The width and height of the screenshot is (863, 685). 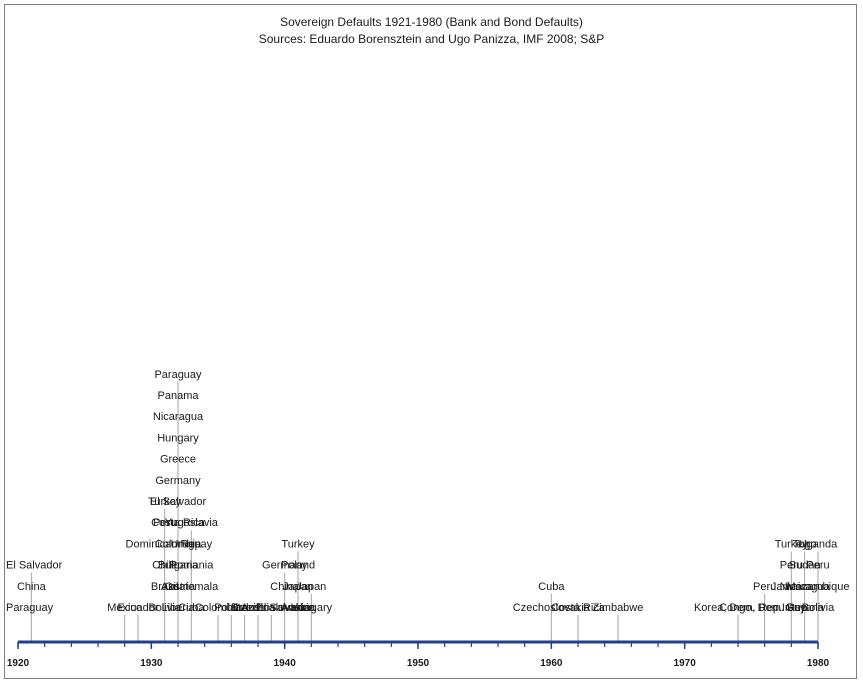 What do you see at coordinates (164, 566) in the screenshot?
I see `country-label: Chile` at bounding box center [164, 566].